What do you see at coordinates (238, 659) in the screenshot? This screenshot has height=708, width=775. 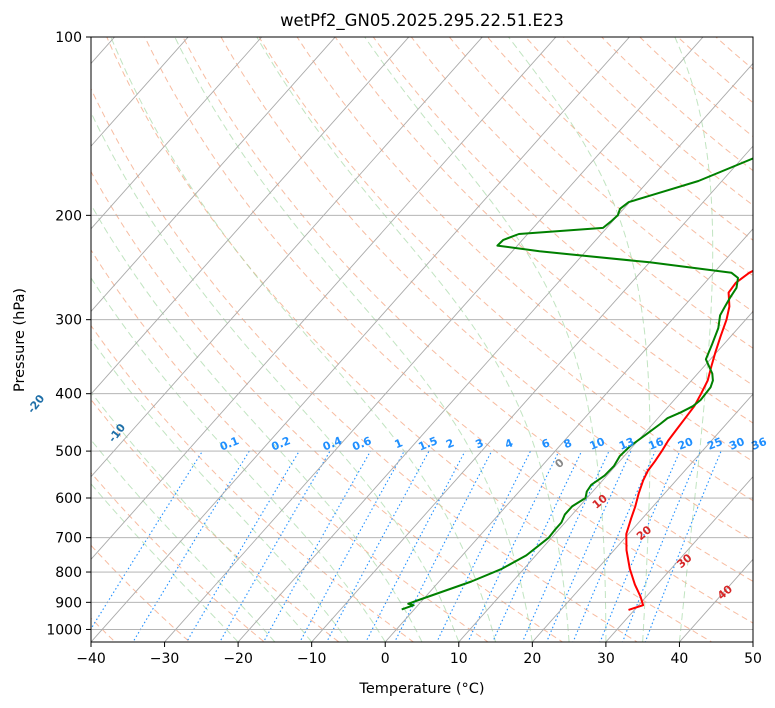 I see `x-tick-label: −20` at bounding box center [238, 659].